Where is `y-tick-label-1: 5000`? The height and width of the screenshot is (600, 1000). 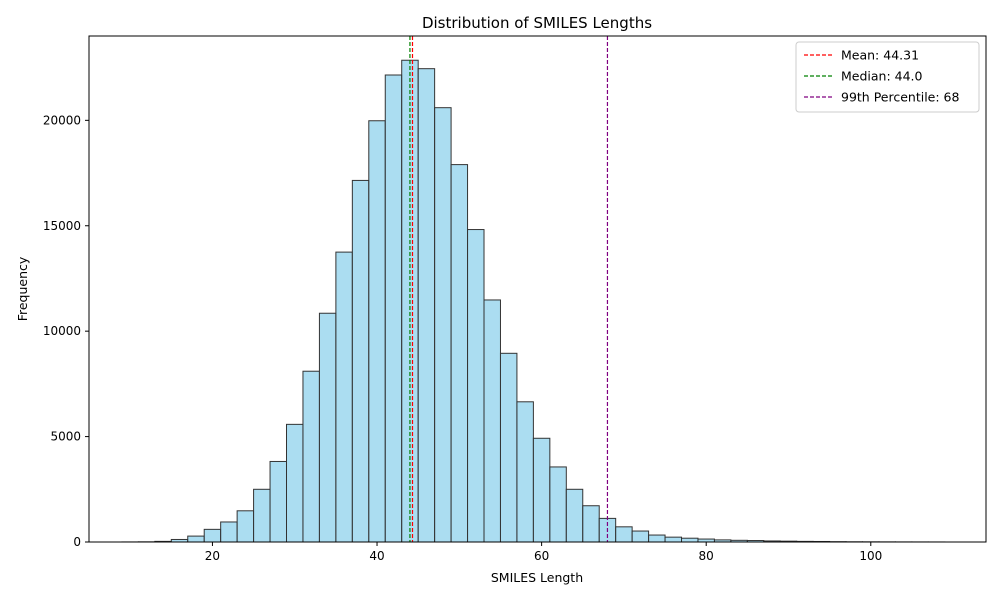
y-tick-label-1: 5000 is located at coordinates (65, 437).